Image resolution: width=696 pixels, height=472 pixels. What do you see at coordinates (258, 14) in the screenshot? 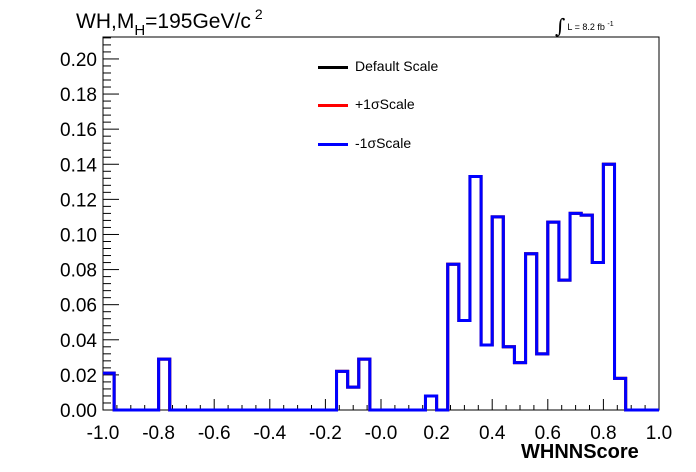
I see `title-superscript: 2` at bounding box center [258, 14].